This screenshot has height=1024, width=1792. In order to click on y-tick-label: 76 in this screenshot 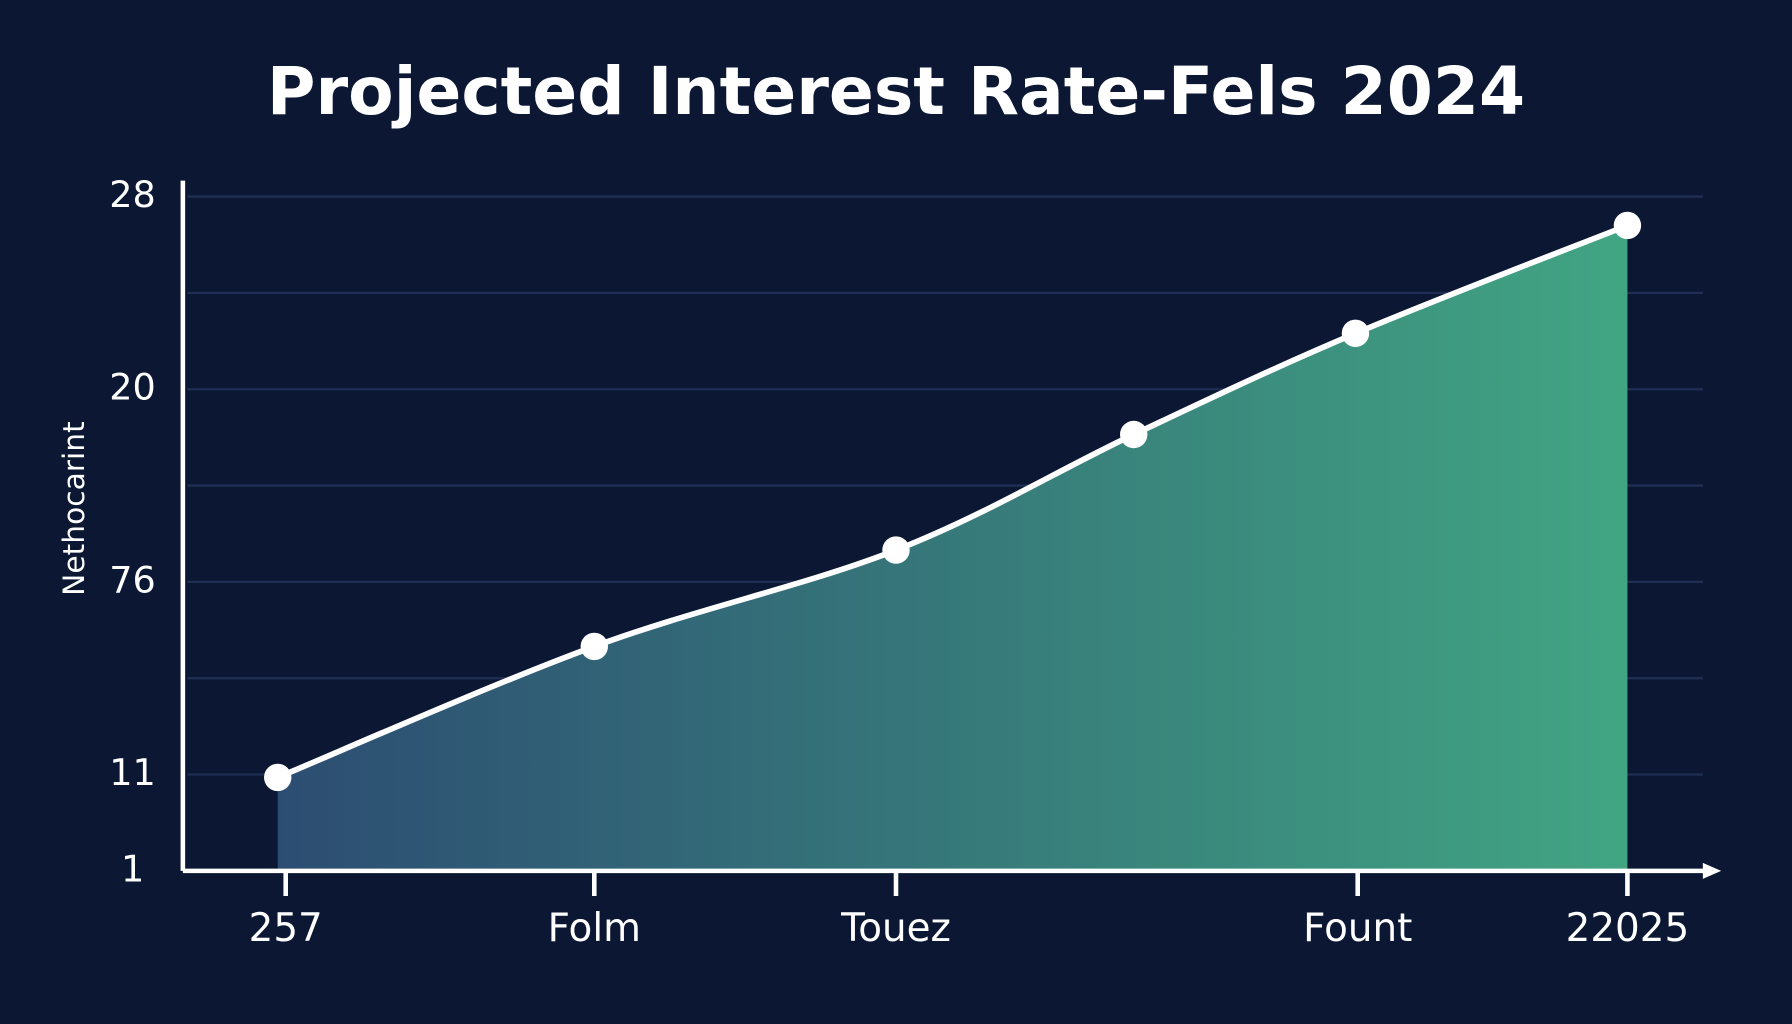, I will do `click(132, 579)`.